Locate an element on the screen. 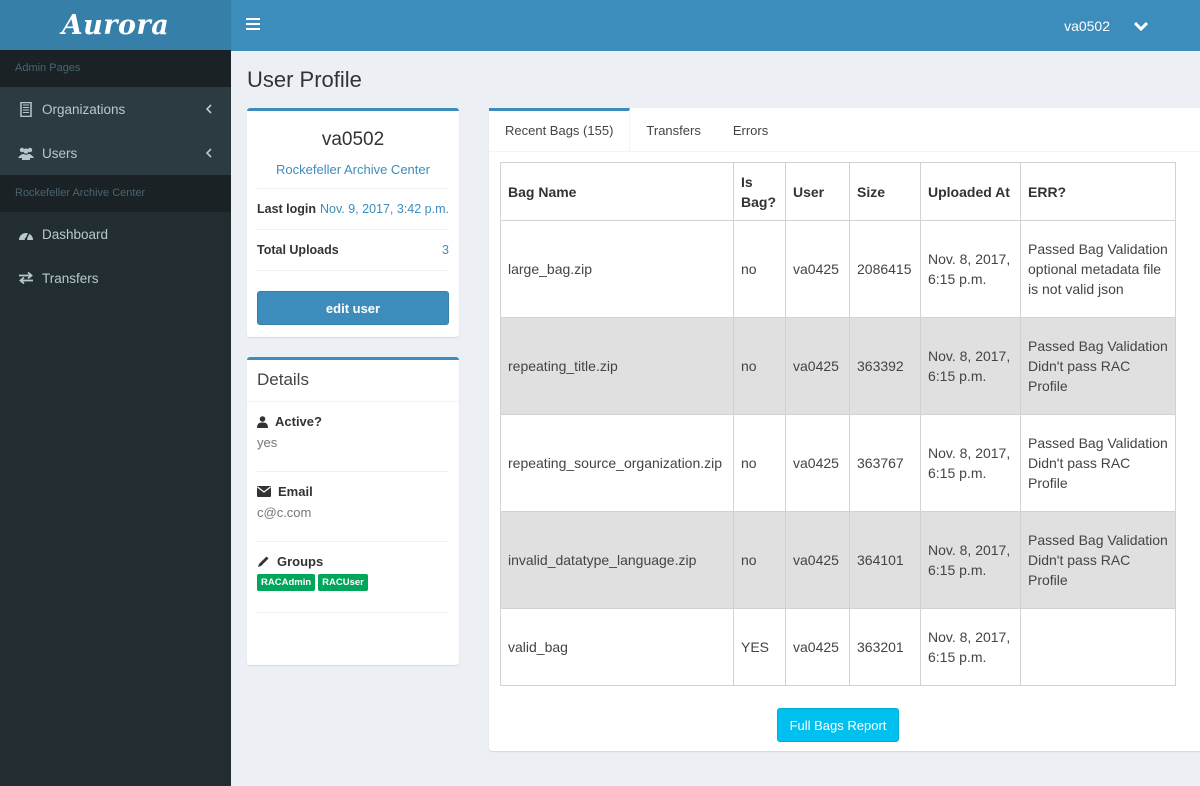  total-uploads-value: 3 is located at coordinates (445, 250).